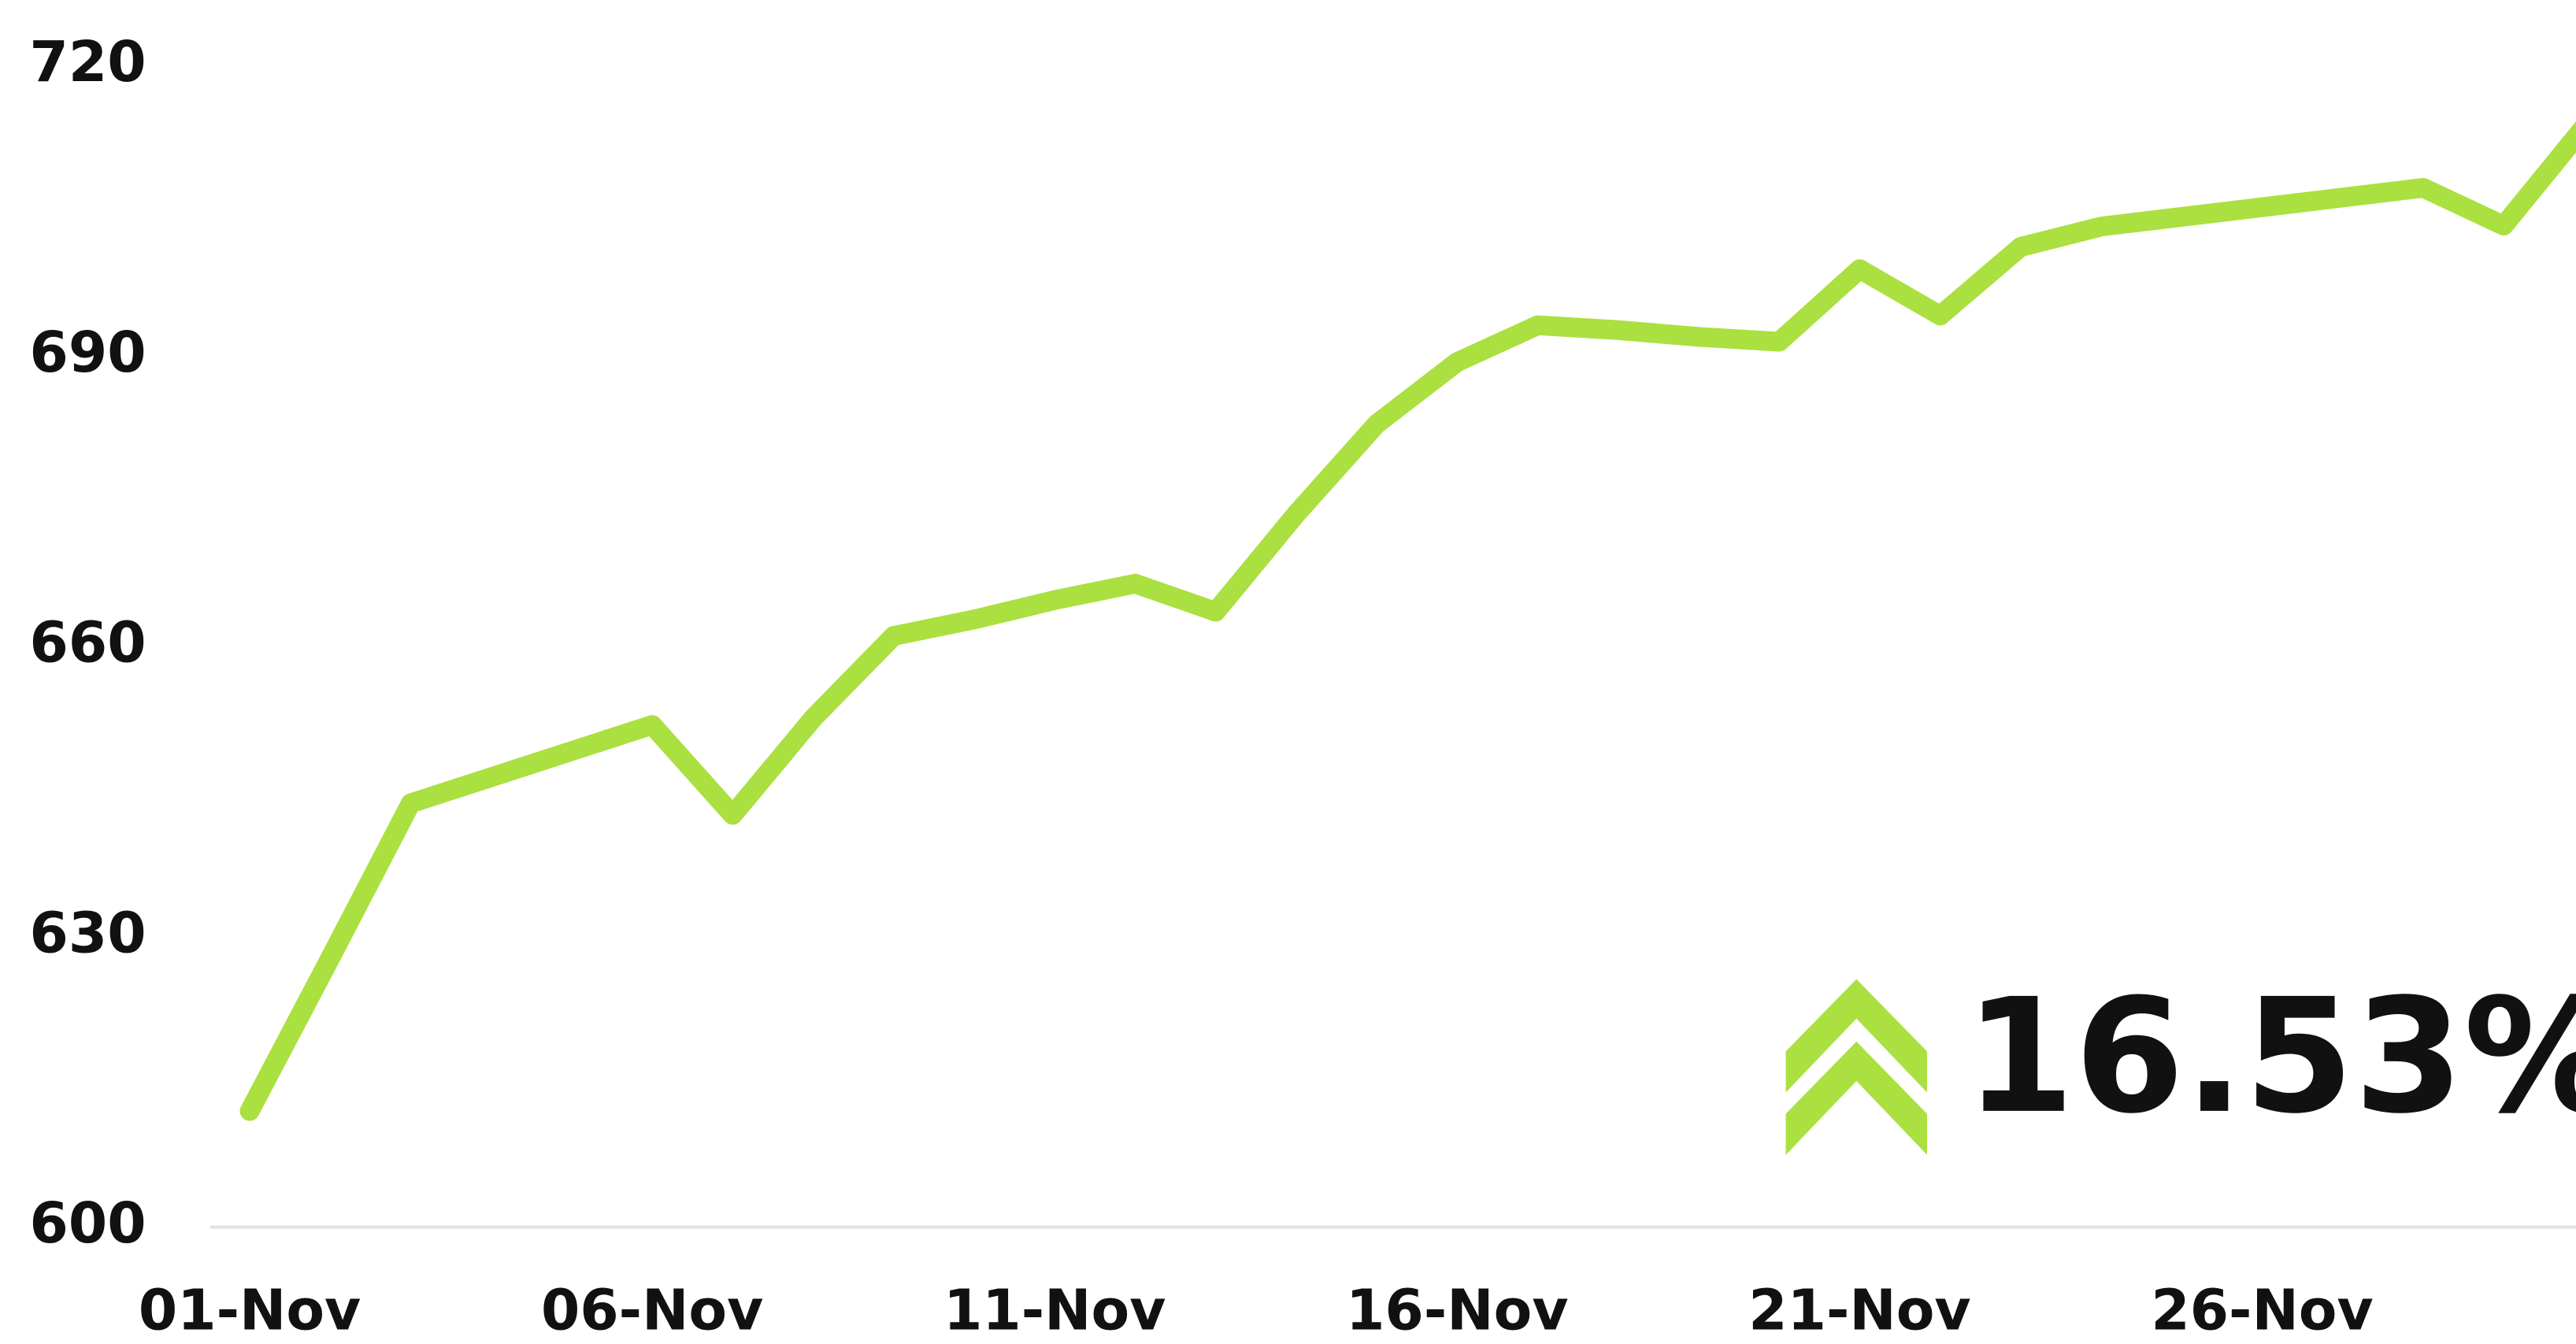 This screenshot has height=1344, width=2576. What do you see at coordinates (88, 62) in the screenshot?
I see `y-tick-label: 720` at bounding box center [88, 62].